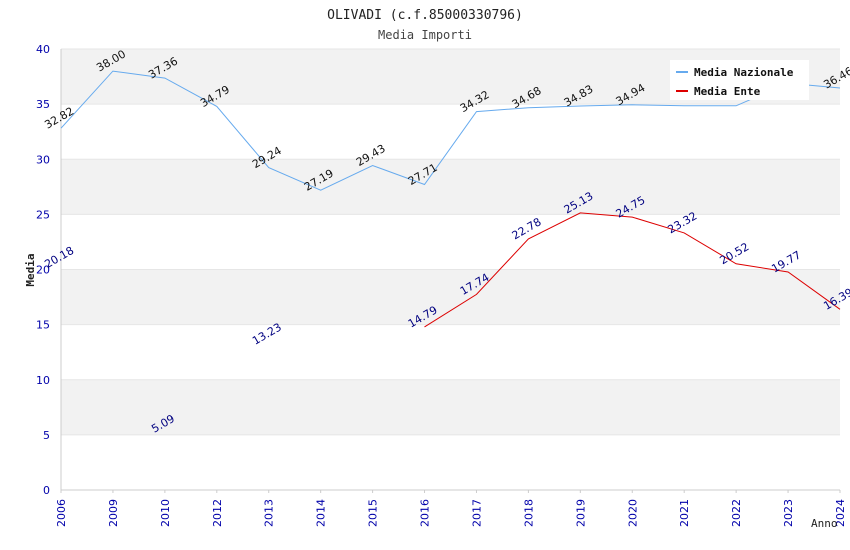  Describe the element at coordinates (43, 159) in the screenshot. I see `y-tick-label: 30` at that location.